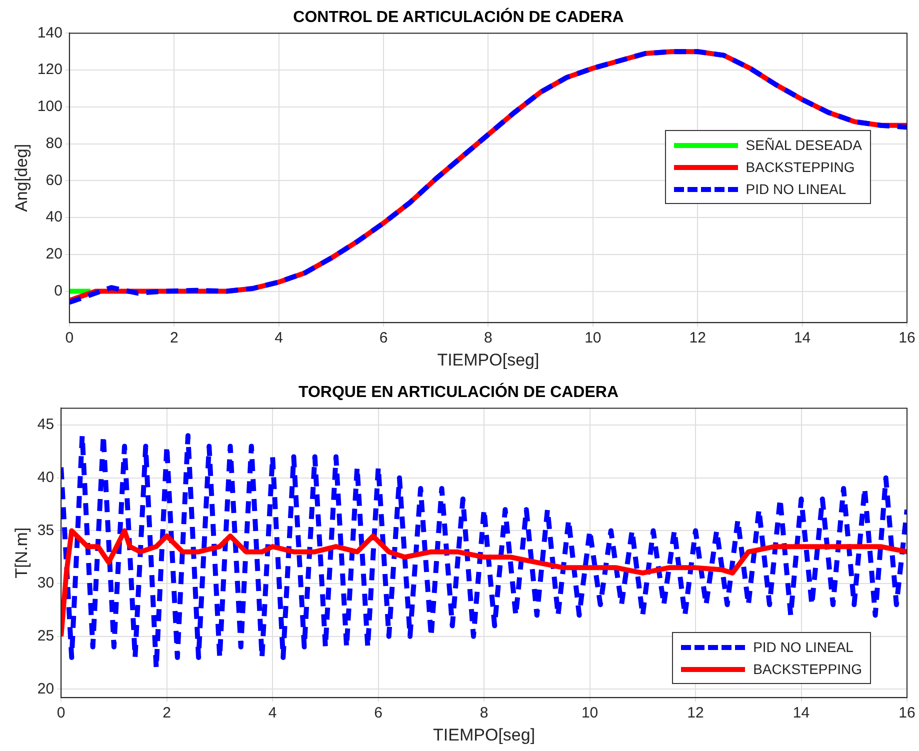 This screenshot has width=919, height=751. What do you see at coordinates (804, 145) in the screenshot?
I see `legend-label: SEÑAL DESEADA` at bounding box center [804, 145].